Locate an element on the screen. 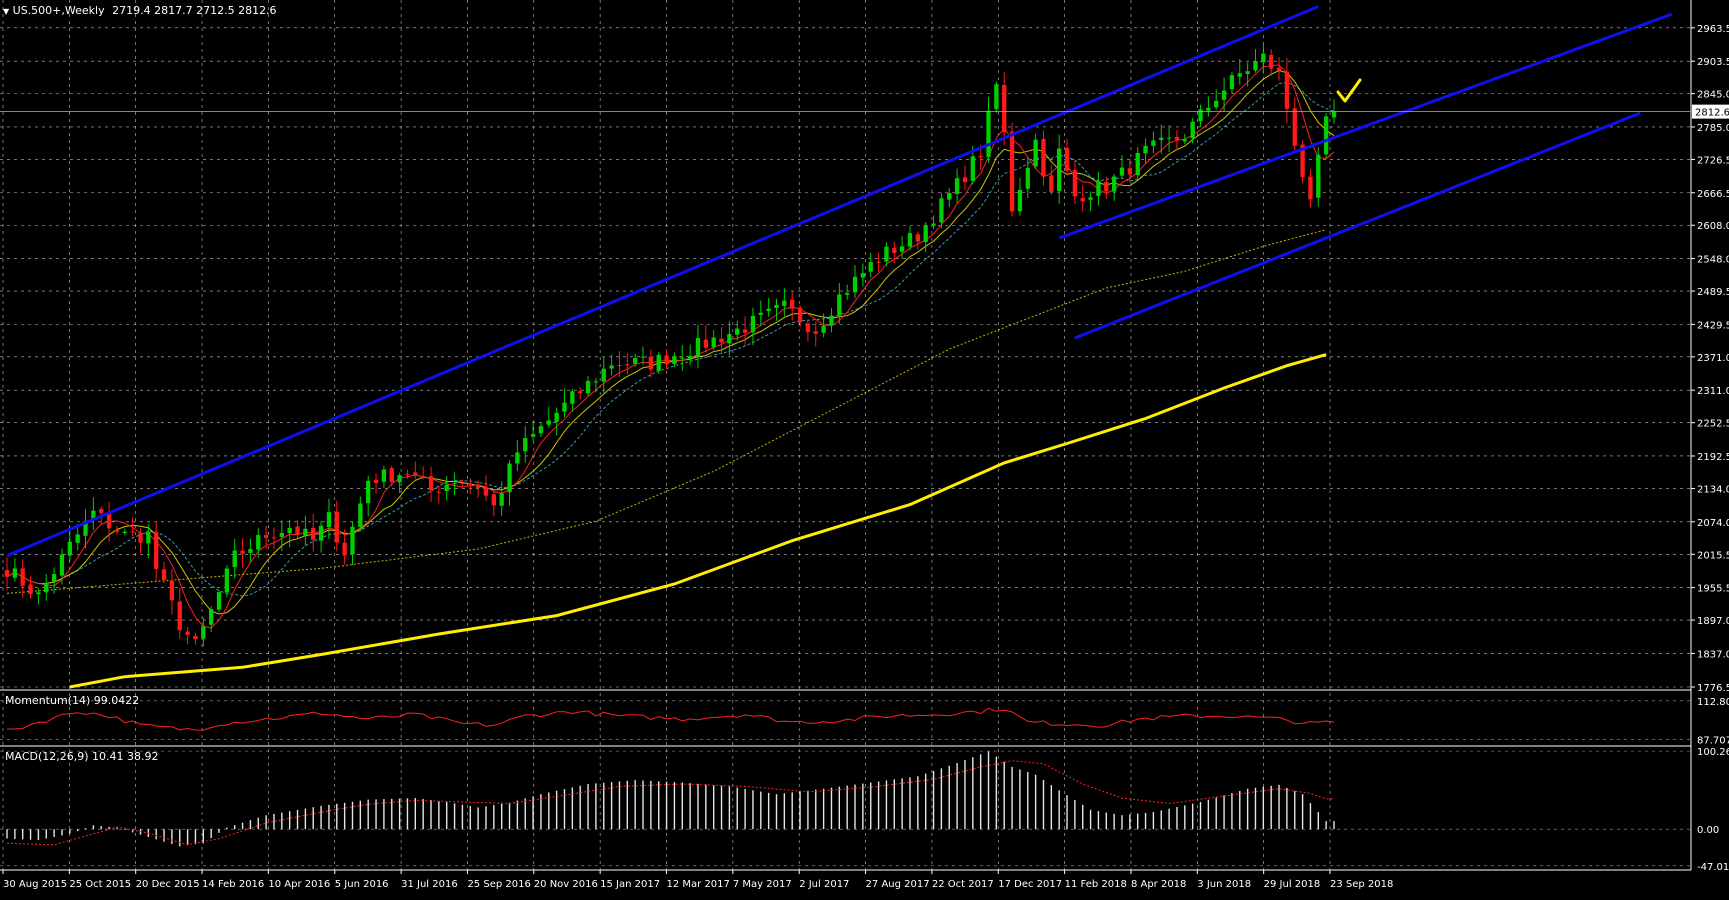  y-tick-label: 1776.5 is located at coordinates (1713, 688).